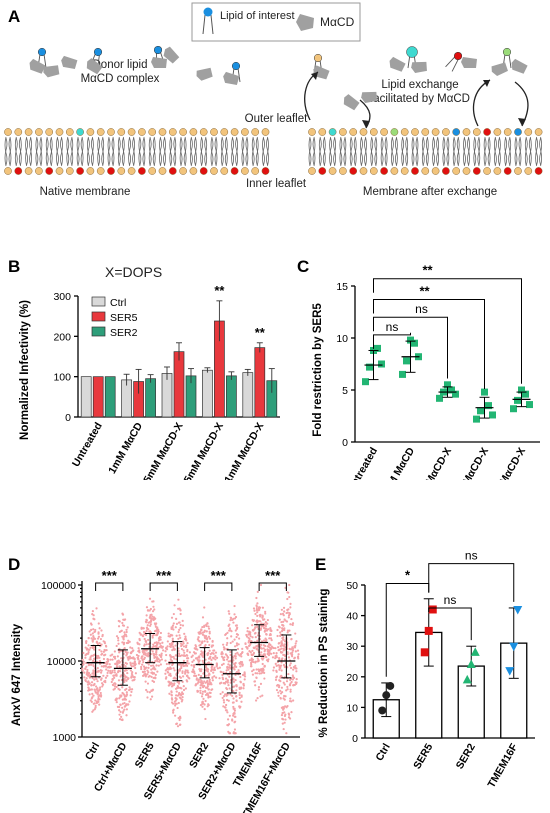  Describe the element at coordinates (430, 192) in the screenshot. I see `after-exchange-label: Membrane after exchange` at that location.